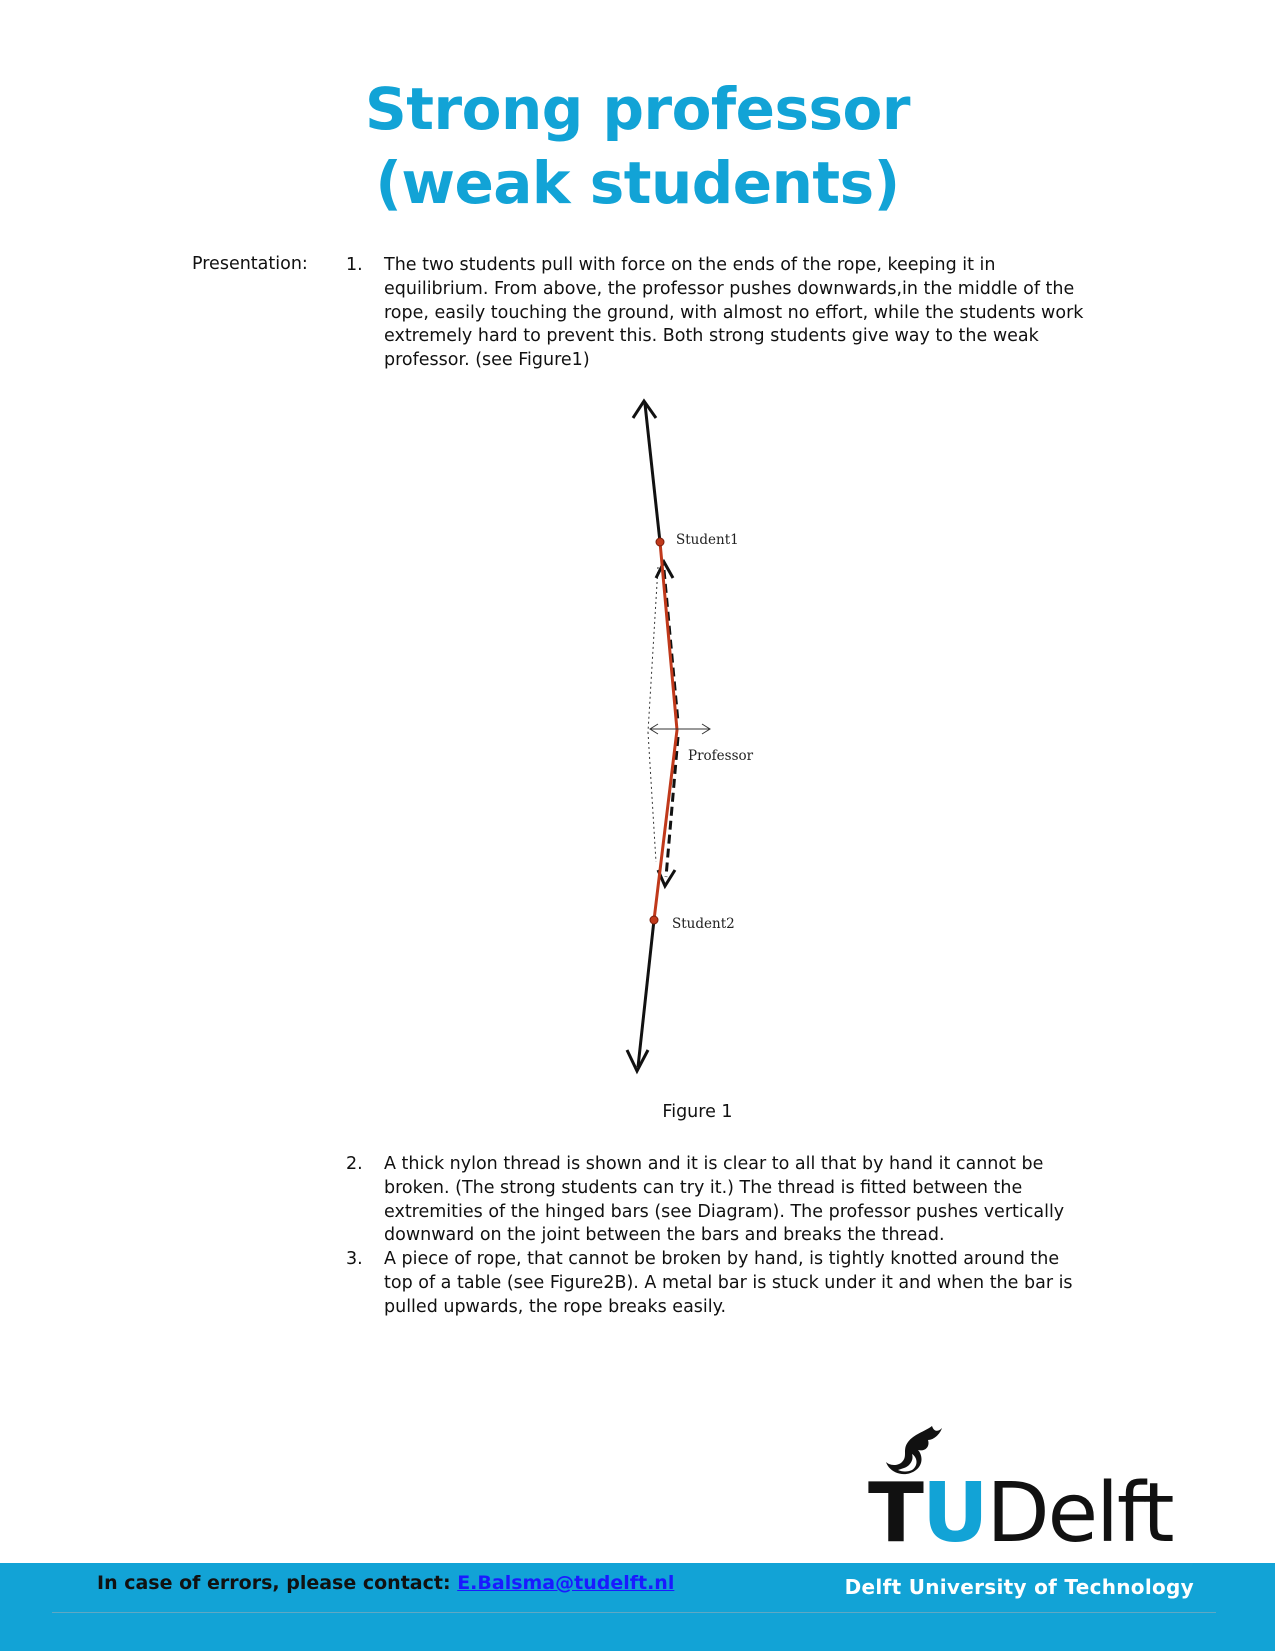 The height and width of the screenshot is (1651, 1275). Describe the element at coordinates (671, 646) in the screenshot. I see `dashed-arrow-upper` at that location.